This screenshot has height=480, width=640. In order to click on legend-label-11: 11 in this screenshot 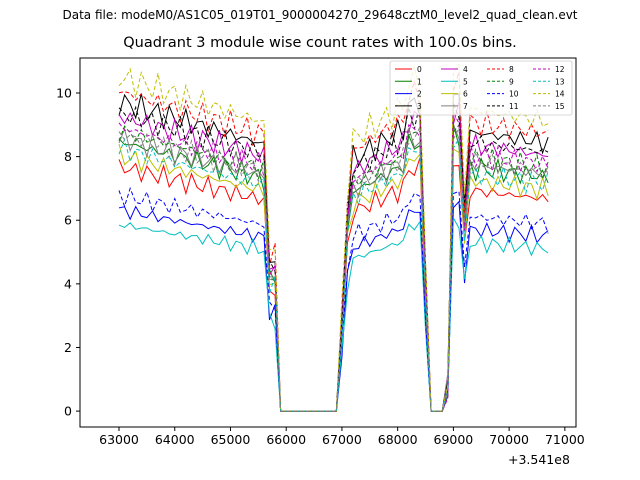, I will do `click(514, 106)`.